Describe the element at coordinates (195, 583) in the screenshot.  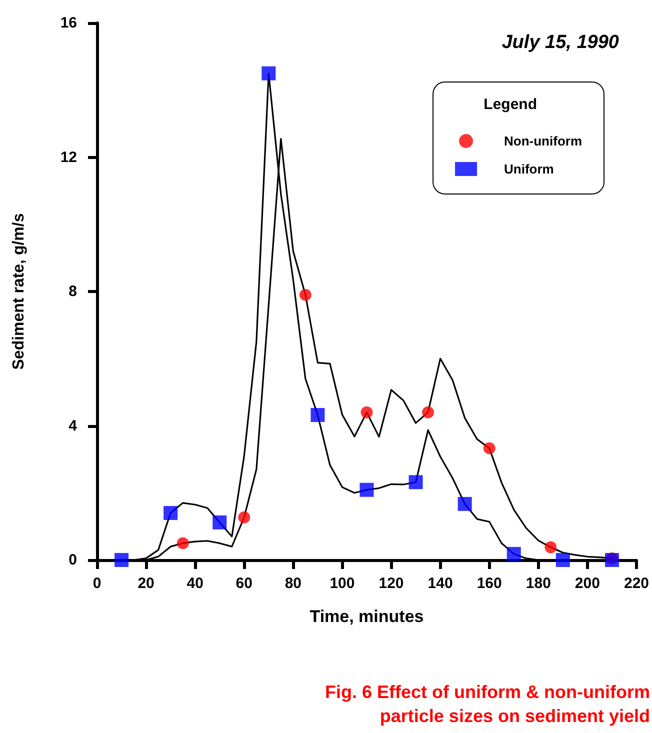
I see `x-tick-label: 40` at that location.